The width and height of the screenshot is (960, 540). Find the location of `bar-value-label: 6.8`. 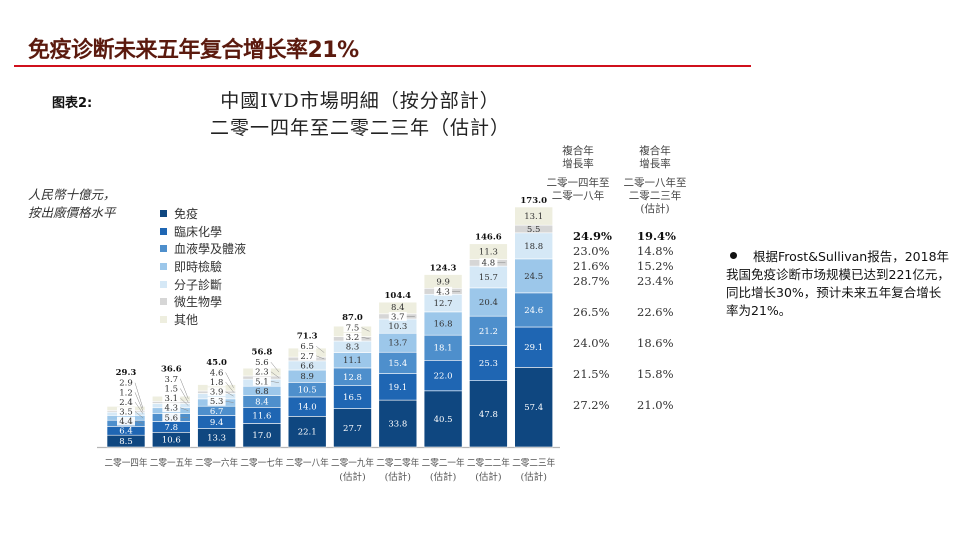

bar-value-label: 6.8 is located at coordinates (262, 392).